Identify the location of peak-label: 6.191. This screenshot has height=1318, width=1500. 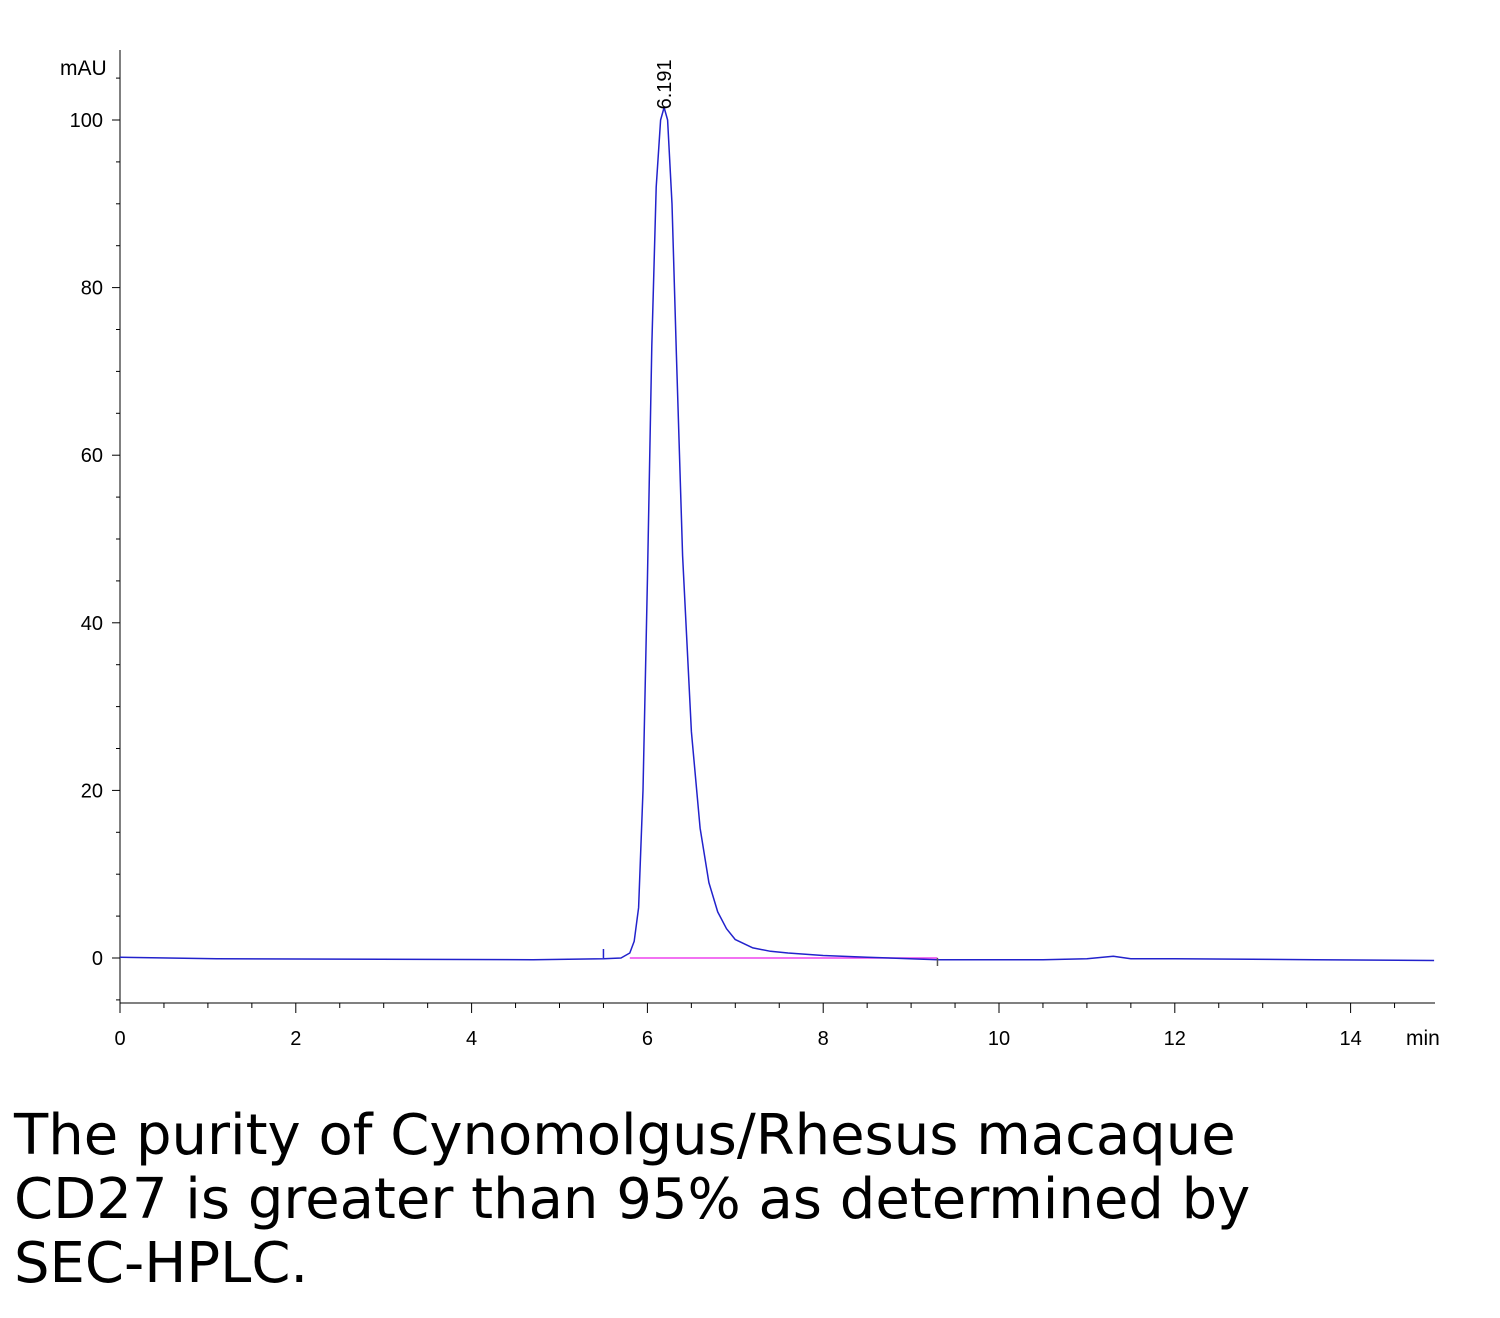
(665, 84).